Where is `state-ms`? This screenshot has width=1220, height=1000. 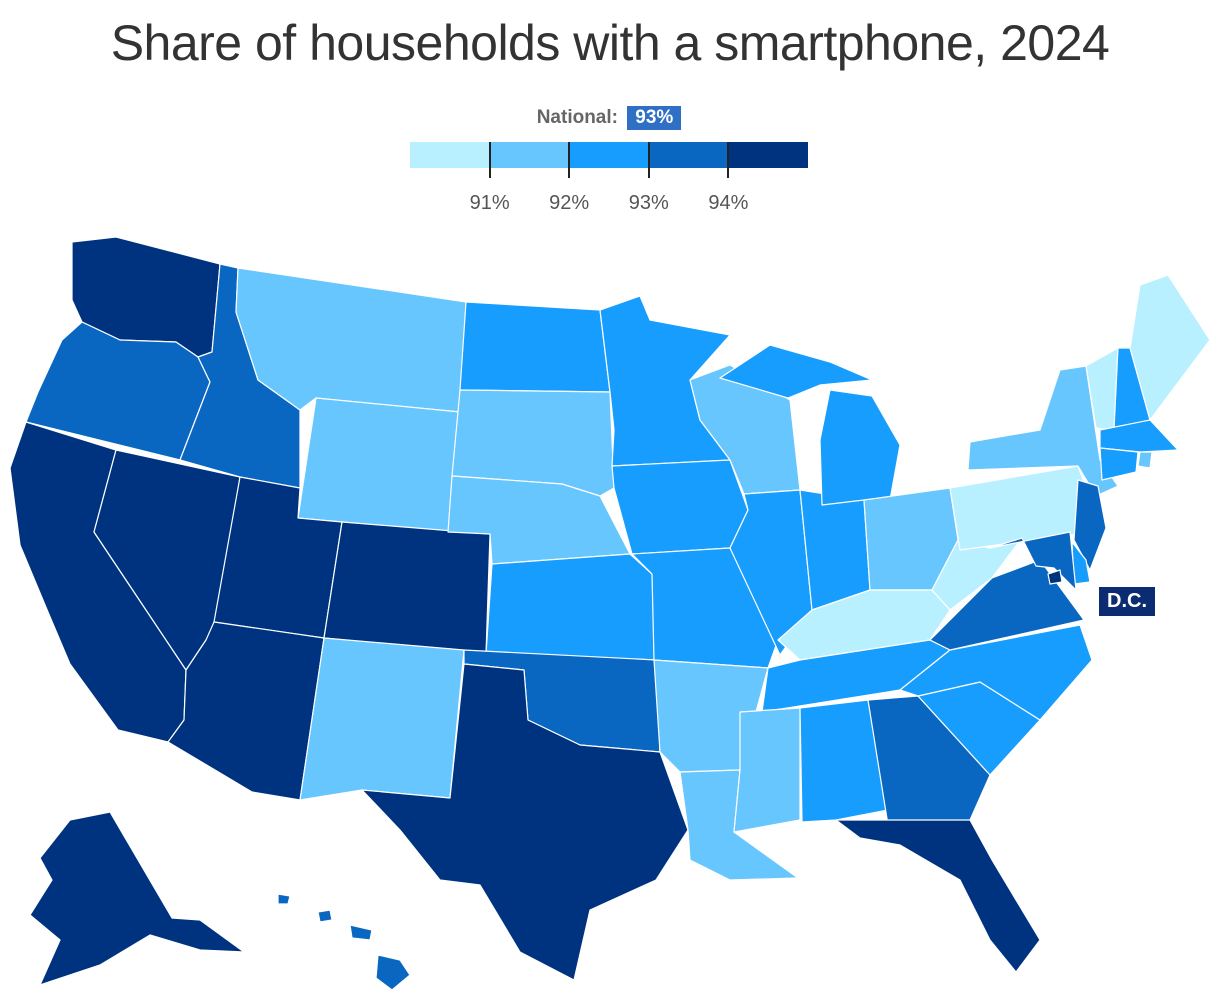
state-ms is located at coordinates (767, 770).